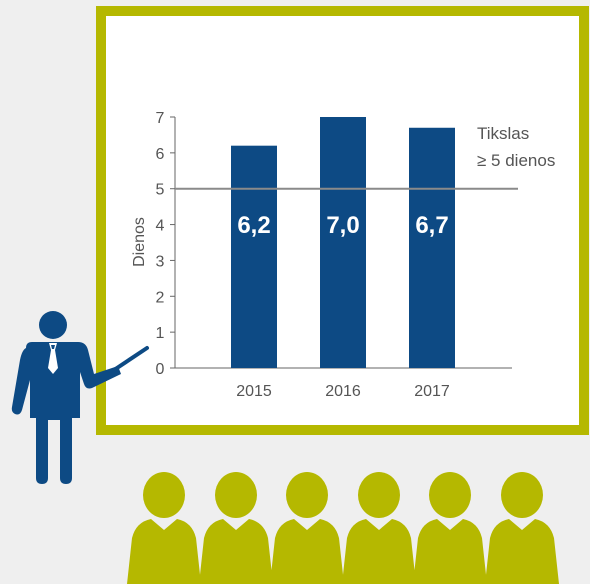  Describe the element at coordinates (432, 247) in the screenshot. I see `bar-2017` at that location.